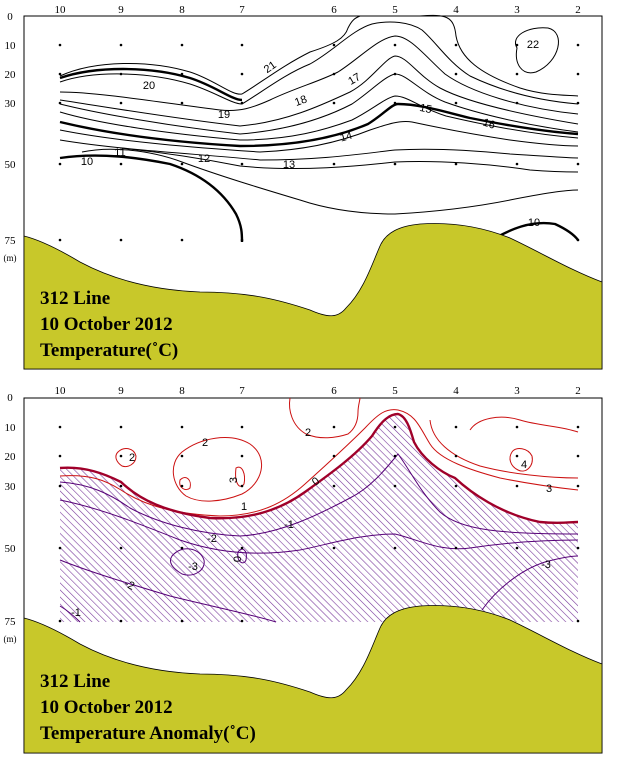 The width and height of the screenshot is (624, 774). Describe the element at coordinates (536, 231) in the screenshot. I see `contour-10-right` at that location.